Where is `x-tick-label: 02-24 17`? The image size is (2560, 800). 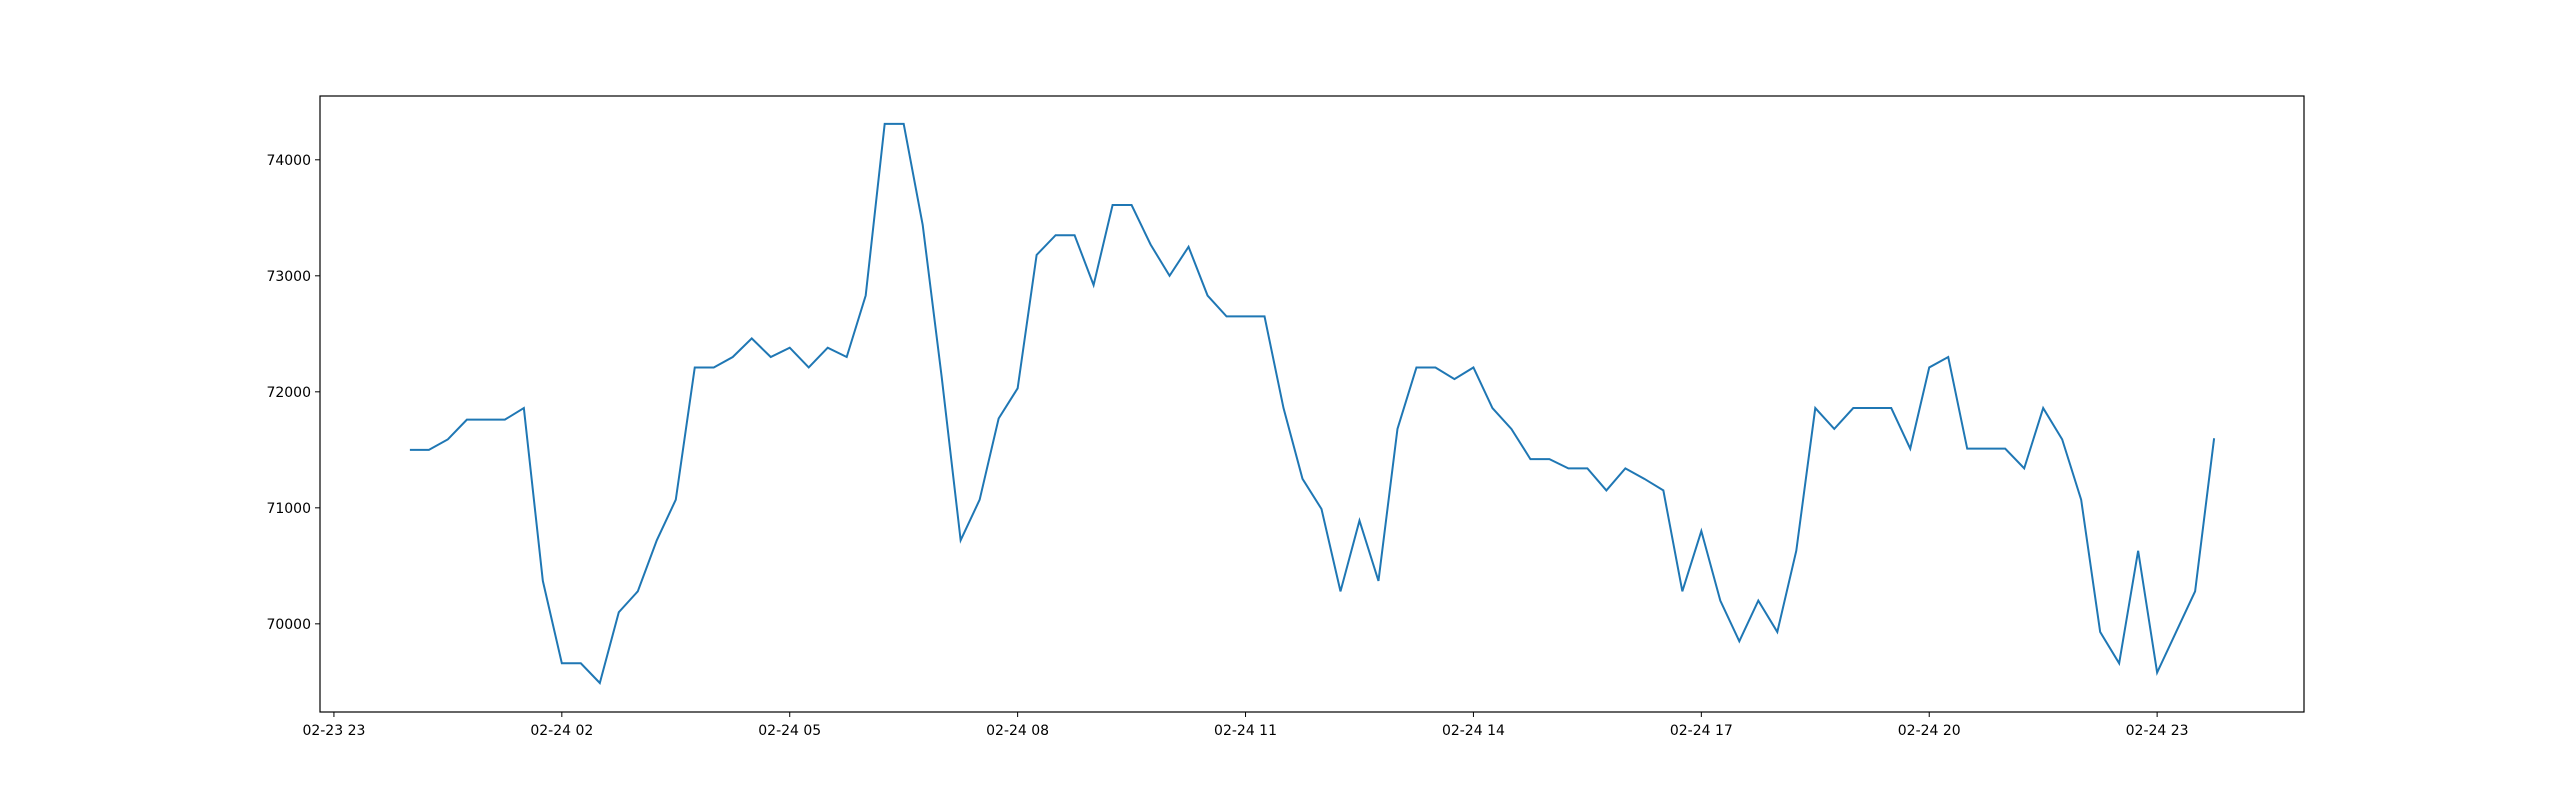 x-tick-label: 02-24 17 is located at coordinates (1701, 731).